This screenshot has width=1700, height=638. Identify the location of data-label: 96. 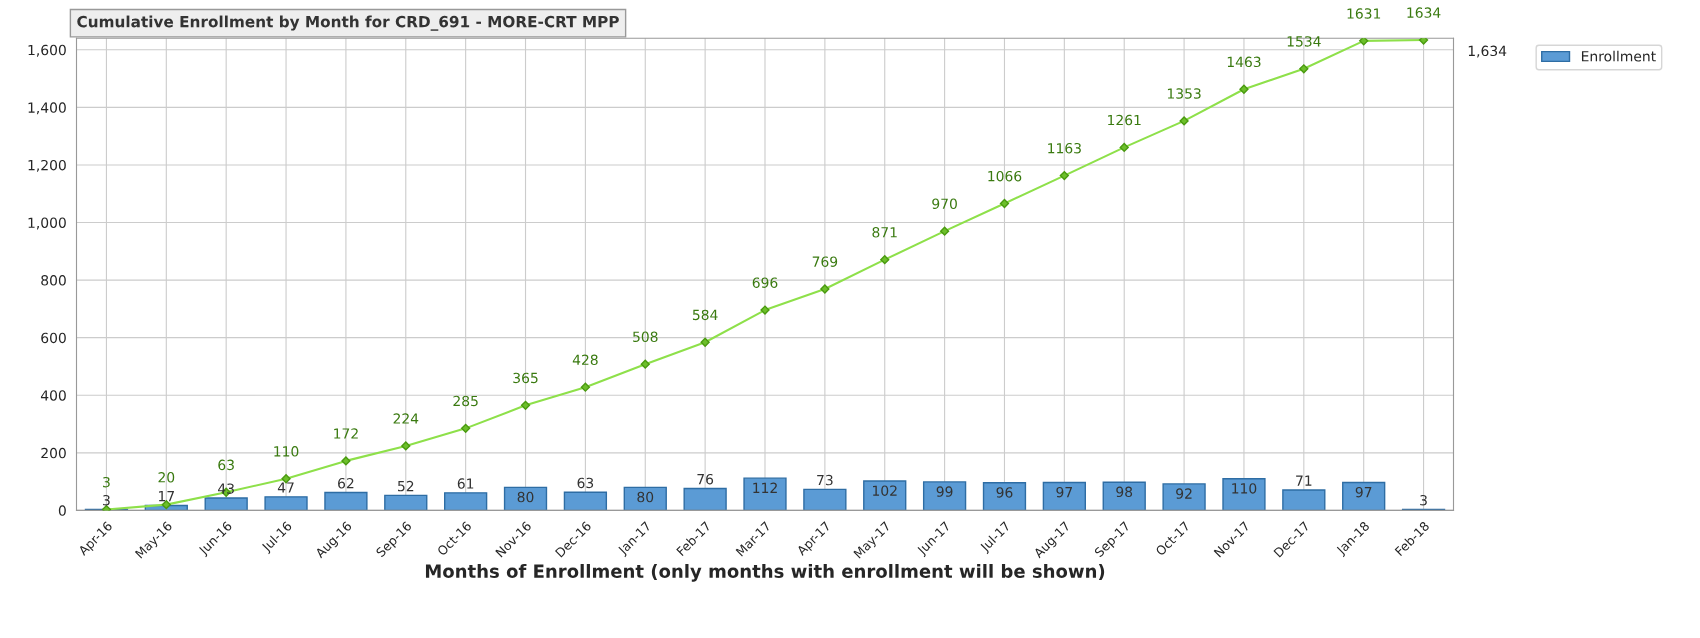
(1004, 492).